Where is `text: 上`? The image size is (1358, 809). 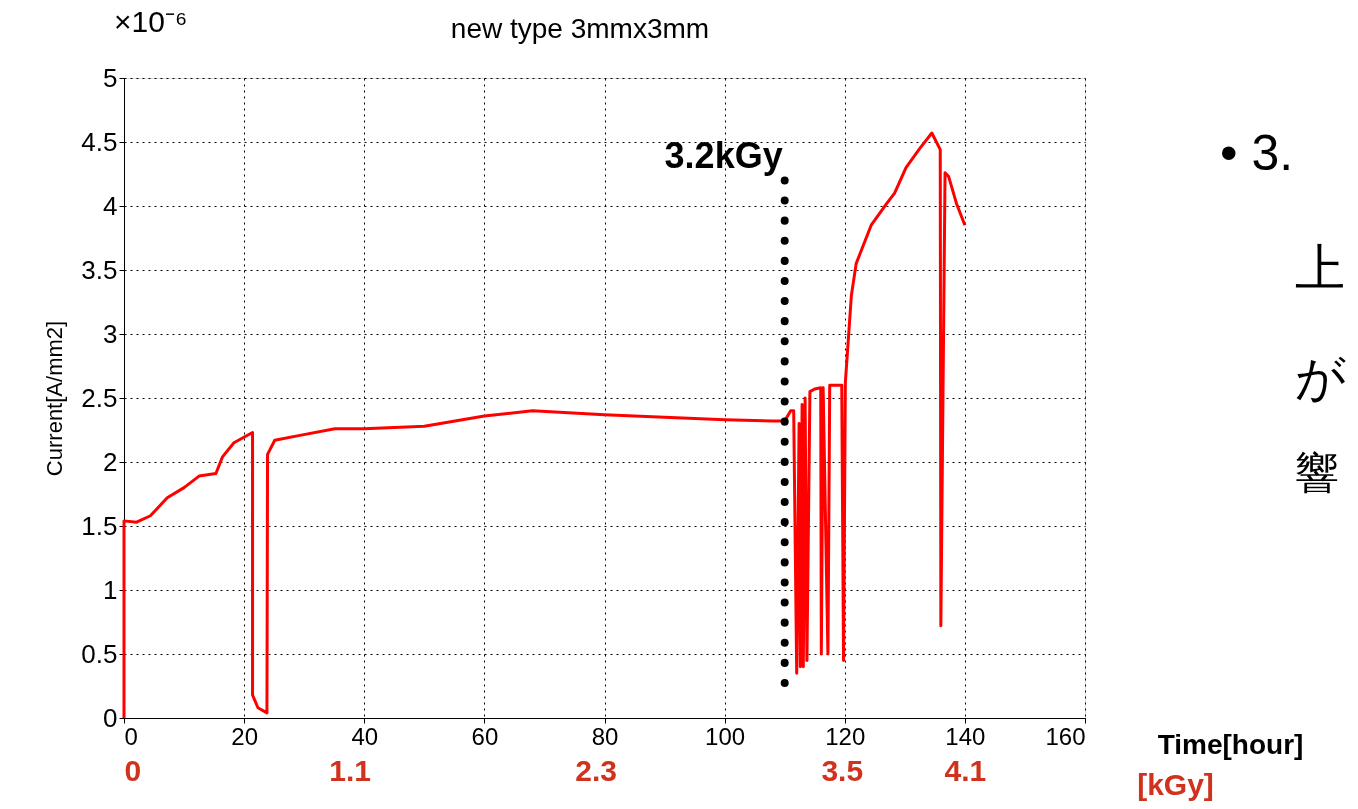
text: 上 is located at coordinates (1320, 268).